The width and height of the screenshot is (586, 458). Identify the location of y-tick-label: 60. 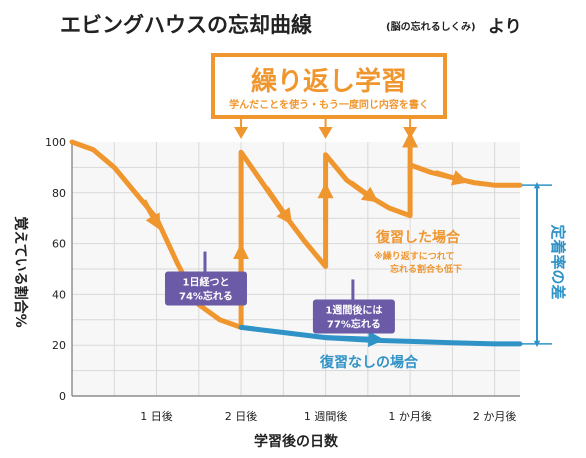
(59, 244).